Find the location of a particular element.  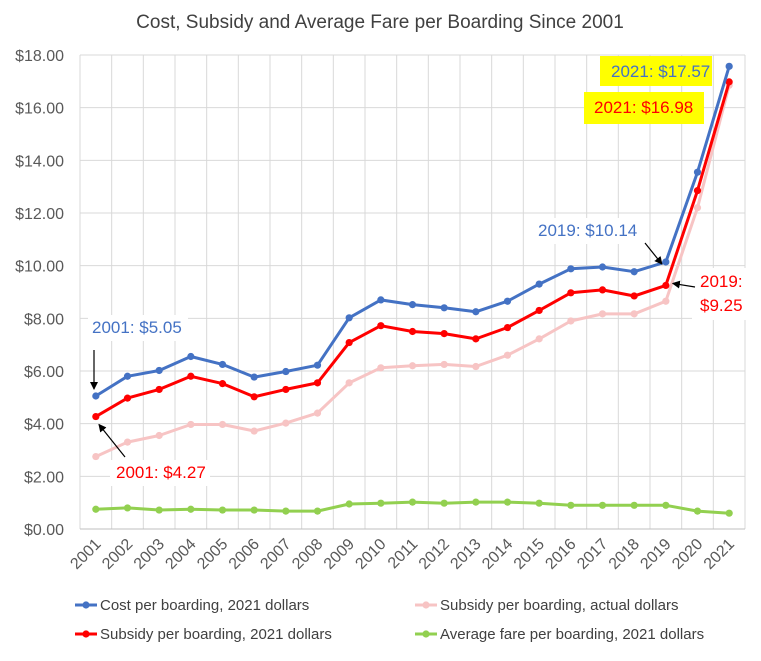

x-tick-label: 2012 is located at coordinates (434, 554).